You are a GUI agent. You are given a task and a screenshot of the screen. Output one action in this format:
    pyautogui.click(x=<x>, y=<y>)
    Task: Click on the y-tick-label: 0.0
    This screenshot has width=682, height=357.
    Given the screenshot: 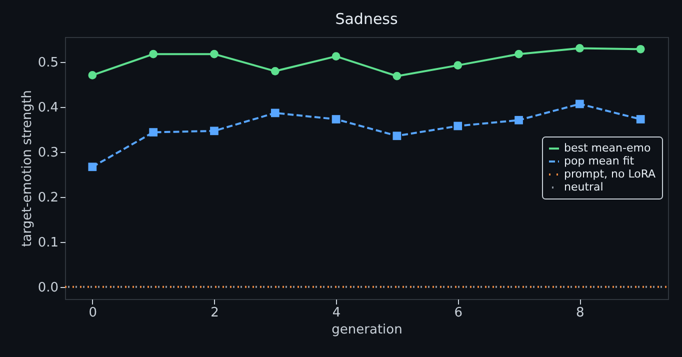 What is the action you would take?
    pyautogui.click(x=48, y=288)
    